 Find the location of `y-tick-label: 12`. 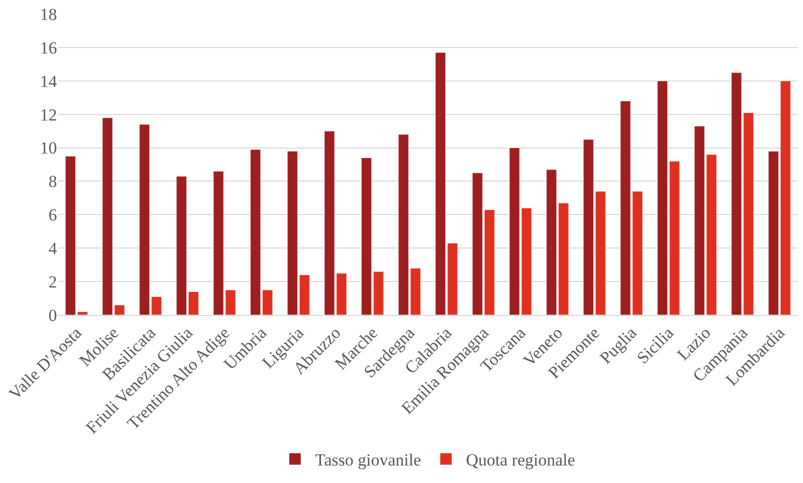

y-tick-label: 12 is located at coordinates (48, 114).